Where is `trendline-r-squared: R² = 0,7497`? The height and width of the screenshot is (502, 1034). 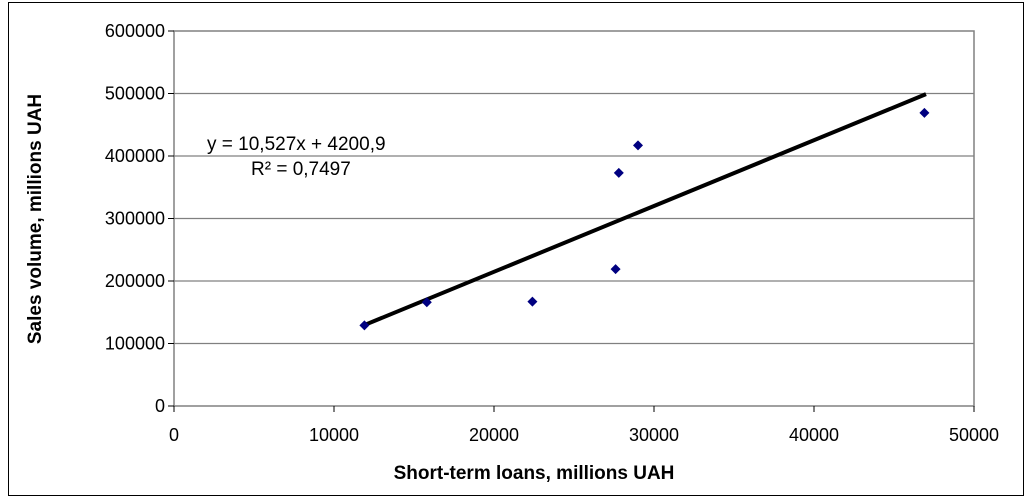
trendline-r-squared: R² = 0,7497 is located at coordinates (301, 169).